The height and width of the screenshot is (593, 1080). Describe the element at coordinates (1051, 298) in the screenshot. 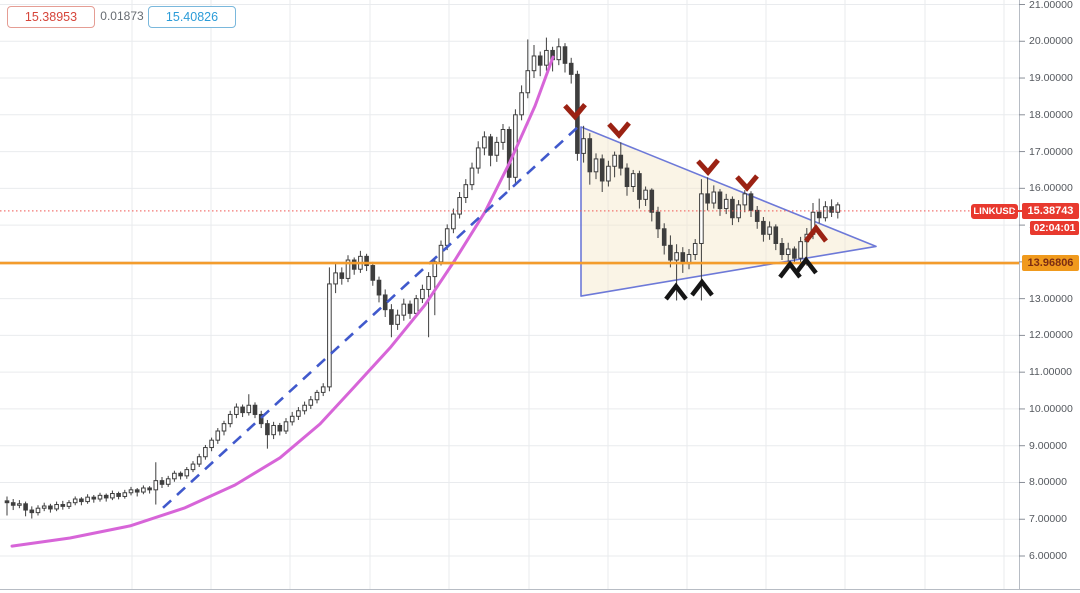

I see `price-axis-label: 13.00000` at that location.